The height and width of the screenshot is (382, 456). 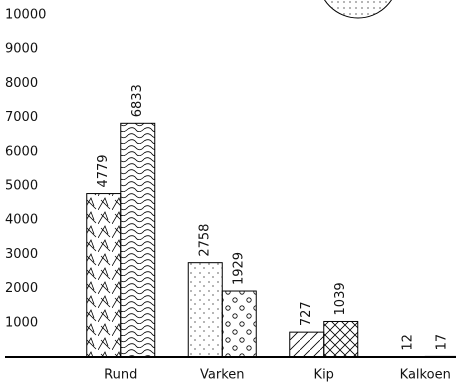 What do you see at coordinates (205, 240) in the screenshot?
I see `value-label: 2758` at bounding box center [205, 240].